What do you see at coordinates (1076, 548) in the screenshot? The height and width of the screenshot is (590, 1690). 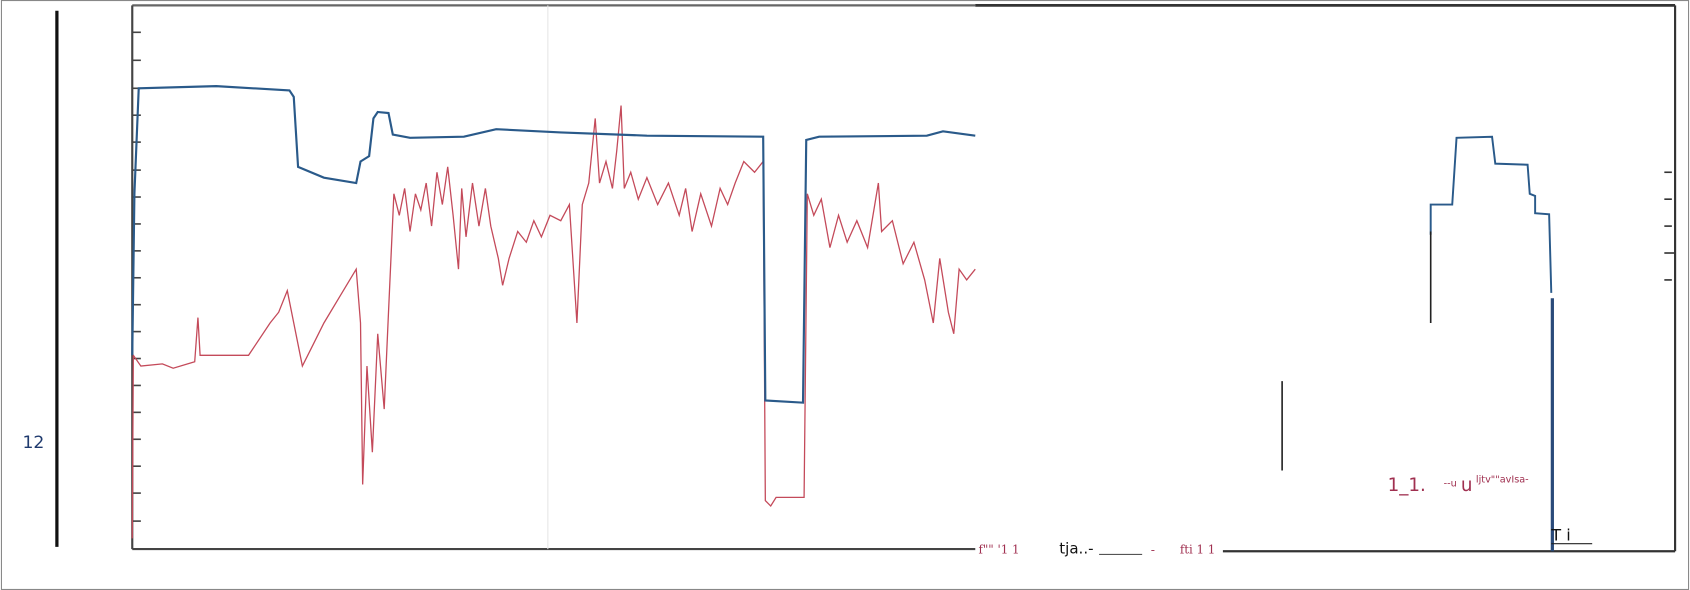 I see `bottom-text: tja..-` at bounding box center [1076, 548].